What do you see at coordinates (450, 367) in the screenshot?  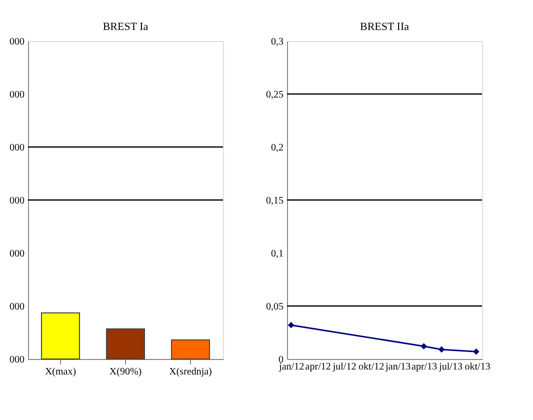 I see `x-tick-label: jul/13` at bounding box center [450, 367].